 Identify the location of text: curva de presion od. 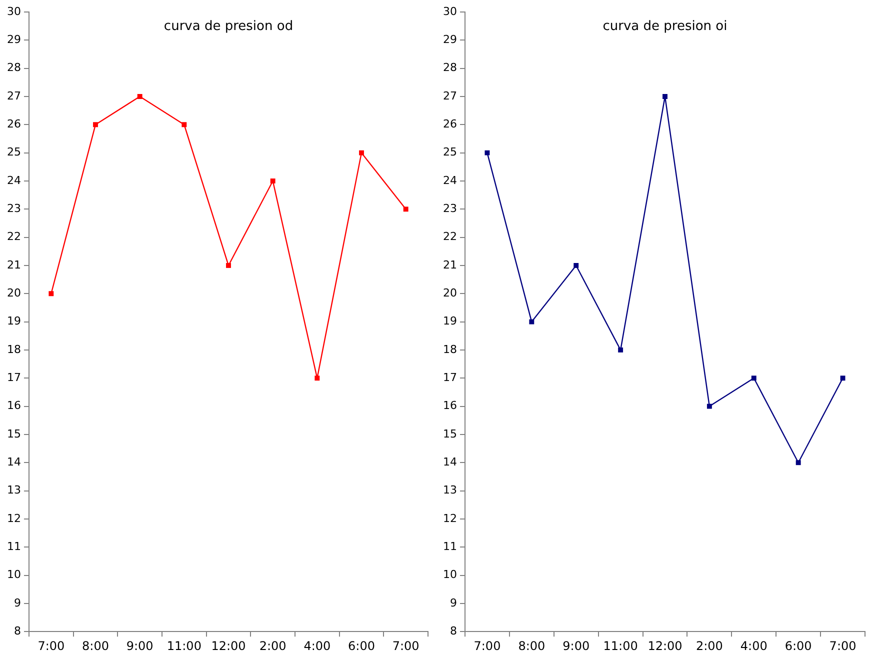
(229, 26).